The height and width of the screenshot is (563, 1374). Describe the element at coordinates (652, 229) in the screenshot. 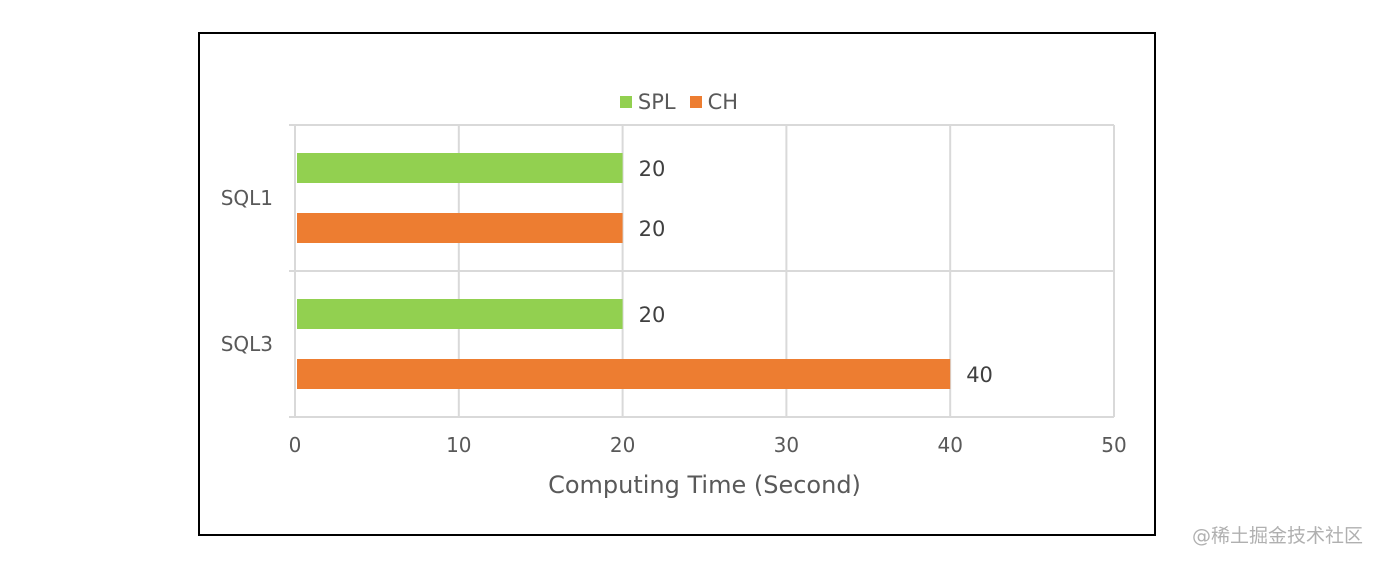

I see `data-label-ch-sql1: 20` at that location.